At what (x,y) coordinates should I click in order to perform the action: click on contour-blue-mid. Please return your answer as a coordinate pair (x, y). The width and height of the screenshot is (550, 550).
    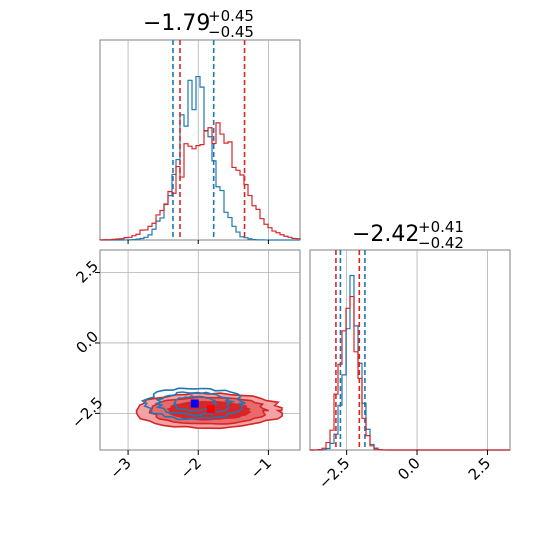
    Looking at the image, I should click on (195, 404).